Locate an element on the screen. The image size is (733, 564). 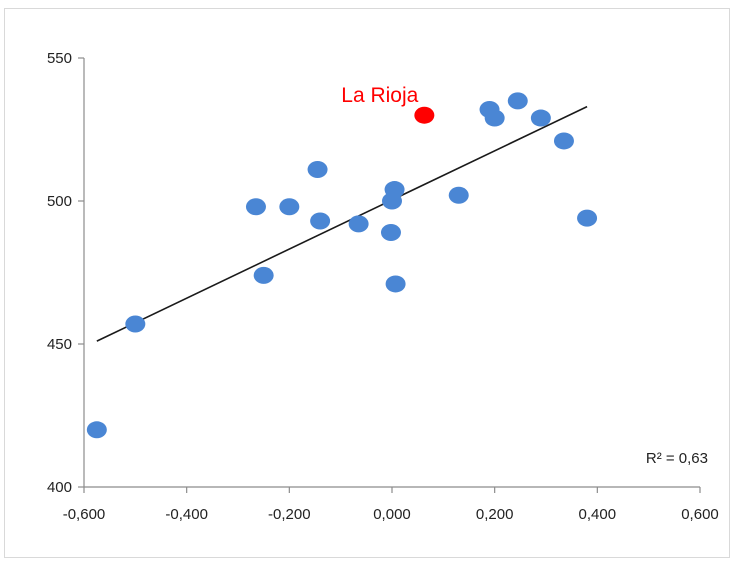
x-tick-label: 0,400 is located at coordinates (598, 514).